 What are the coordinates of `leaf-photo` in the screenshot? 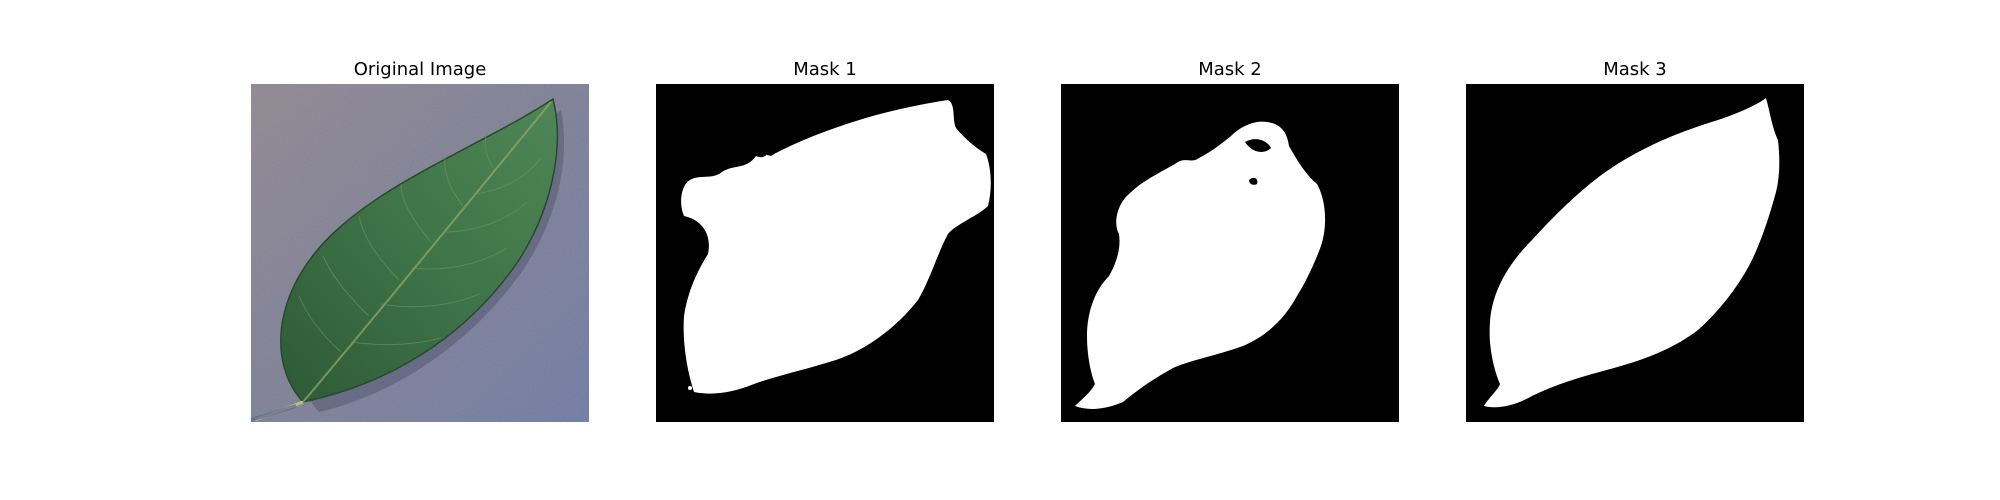 It's located at (420, 253).